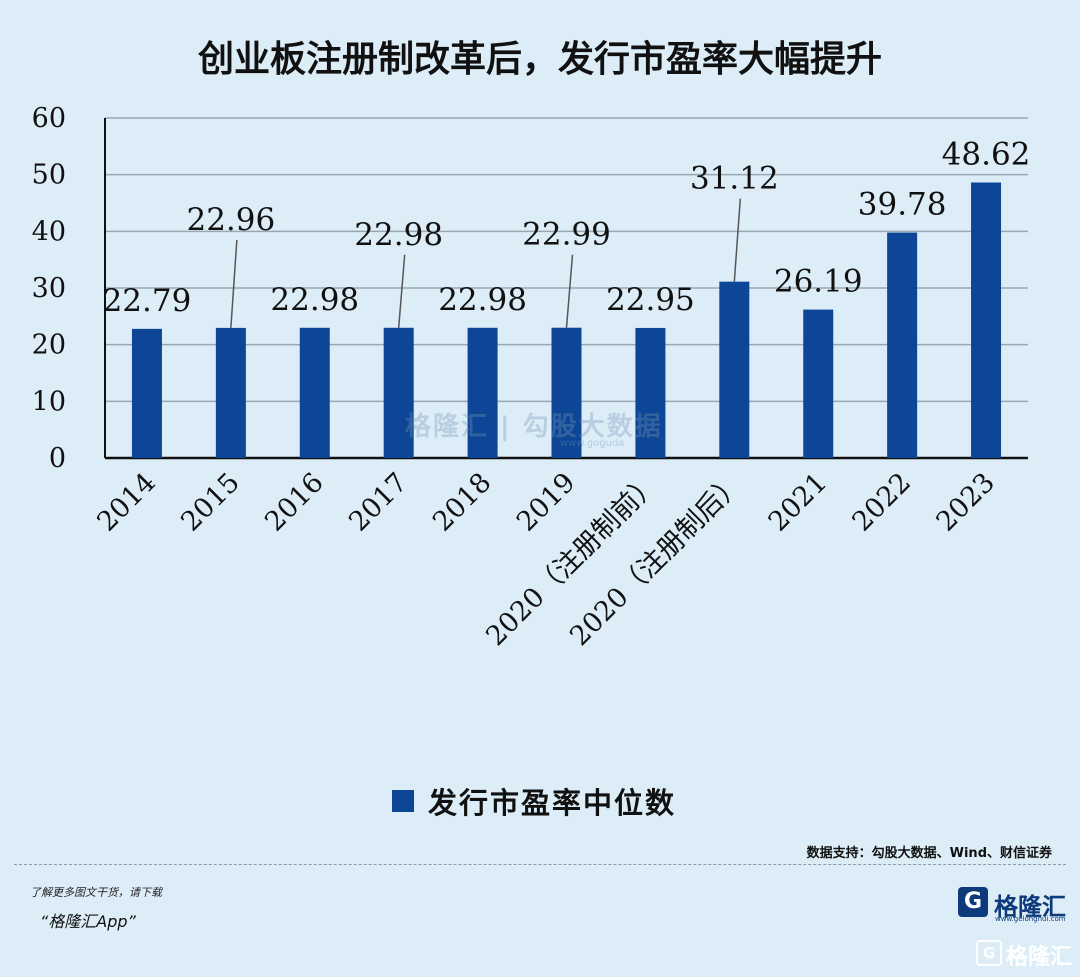  Describe the element at coordinates (989, 953) in the screenshot. I see `corner-watermark-icon: G` at that location.